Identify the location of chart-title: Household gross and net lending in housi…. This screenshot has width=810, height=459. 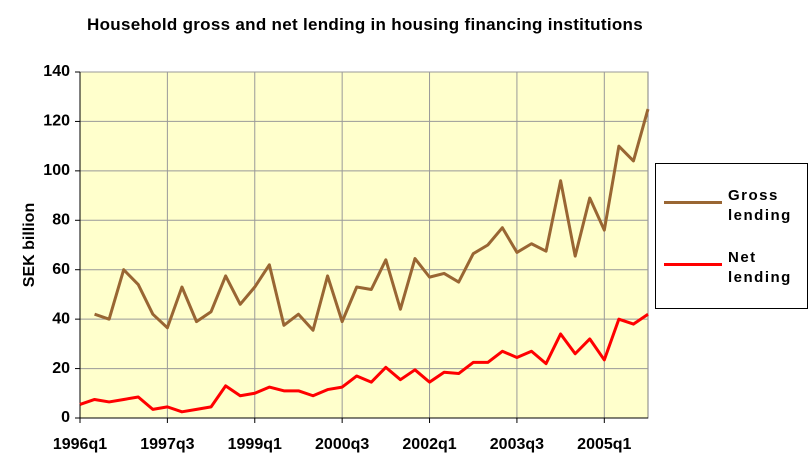
(365, 24).